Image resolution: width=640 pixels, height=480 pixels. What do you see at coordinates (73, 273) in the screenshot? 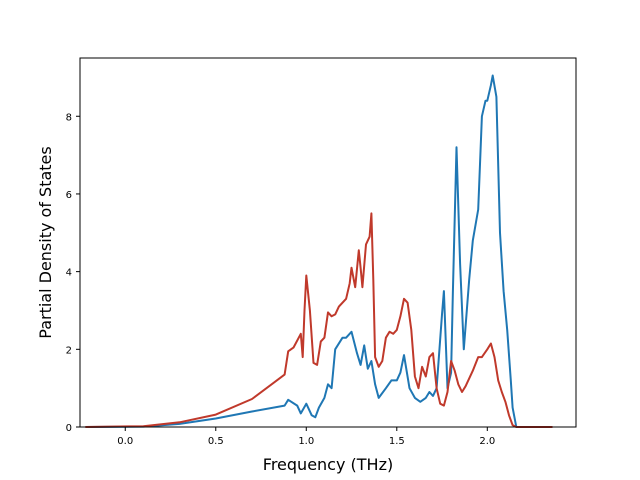
I see `y-axis: 0 2 4 6 8` at bounding box center [73, 273].